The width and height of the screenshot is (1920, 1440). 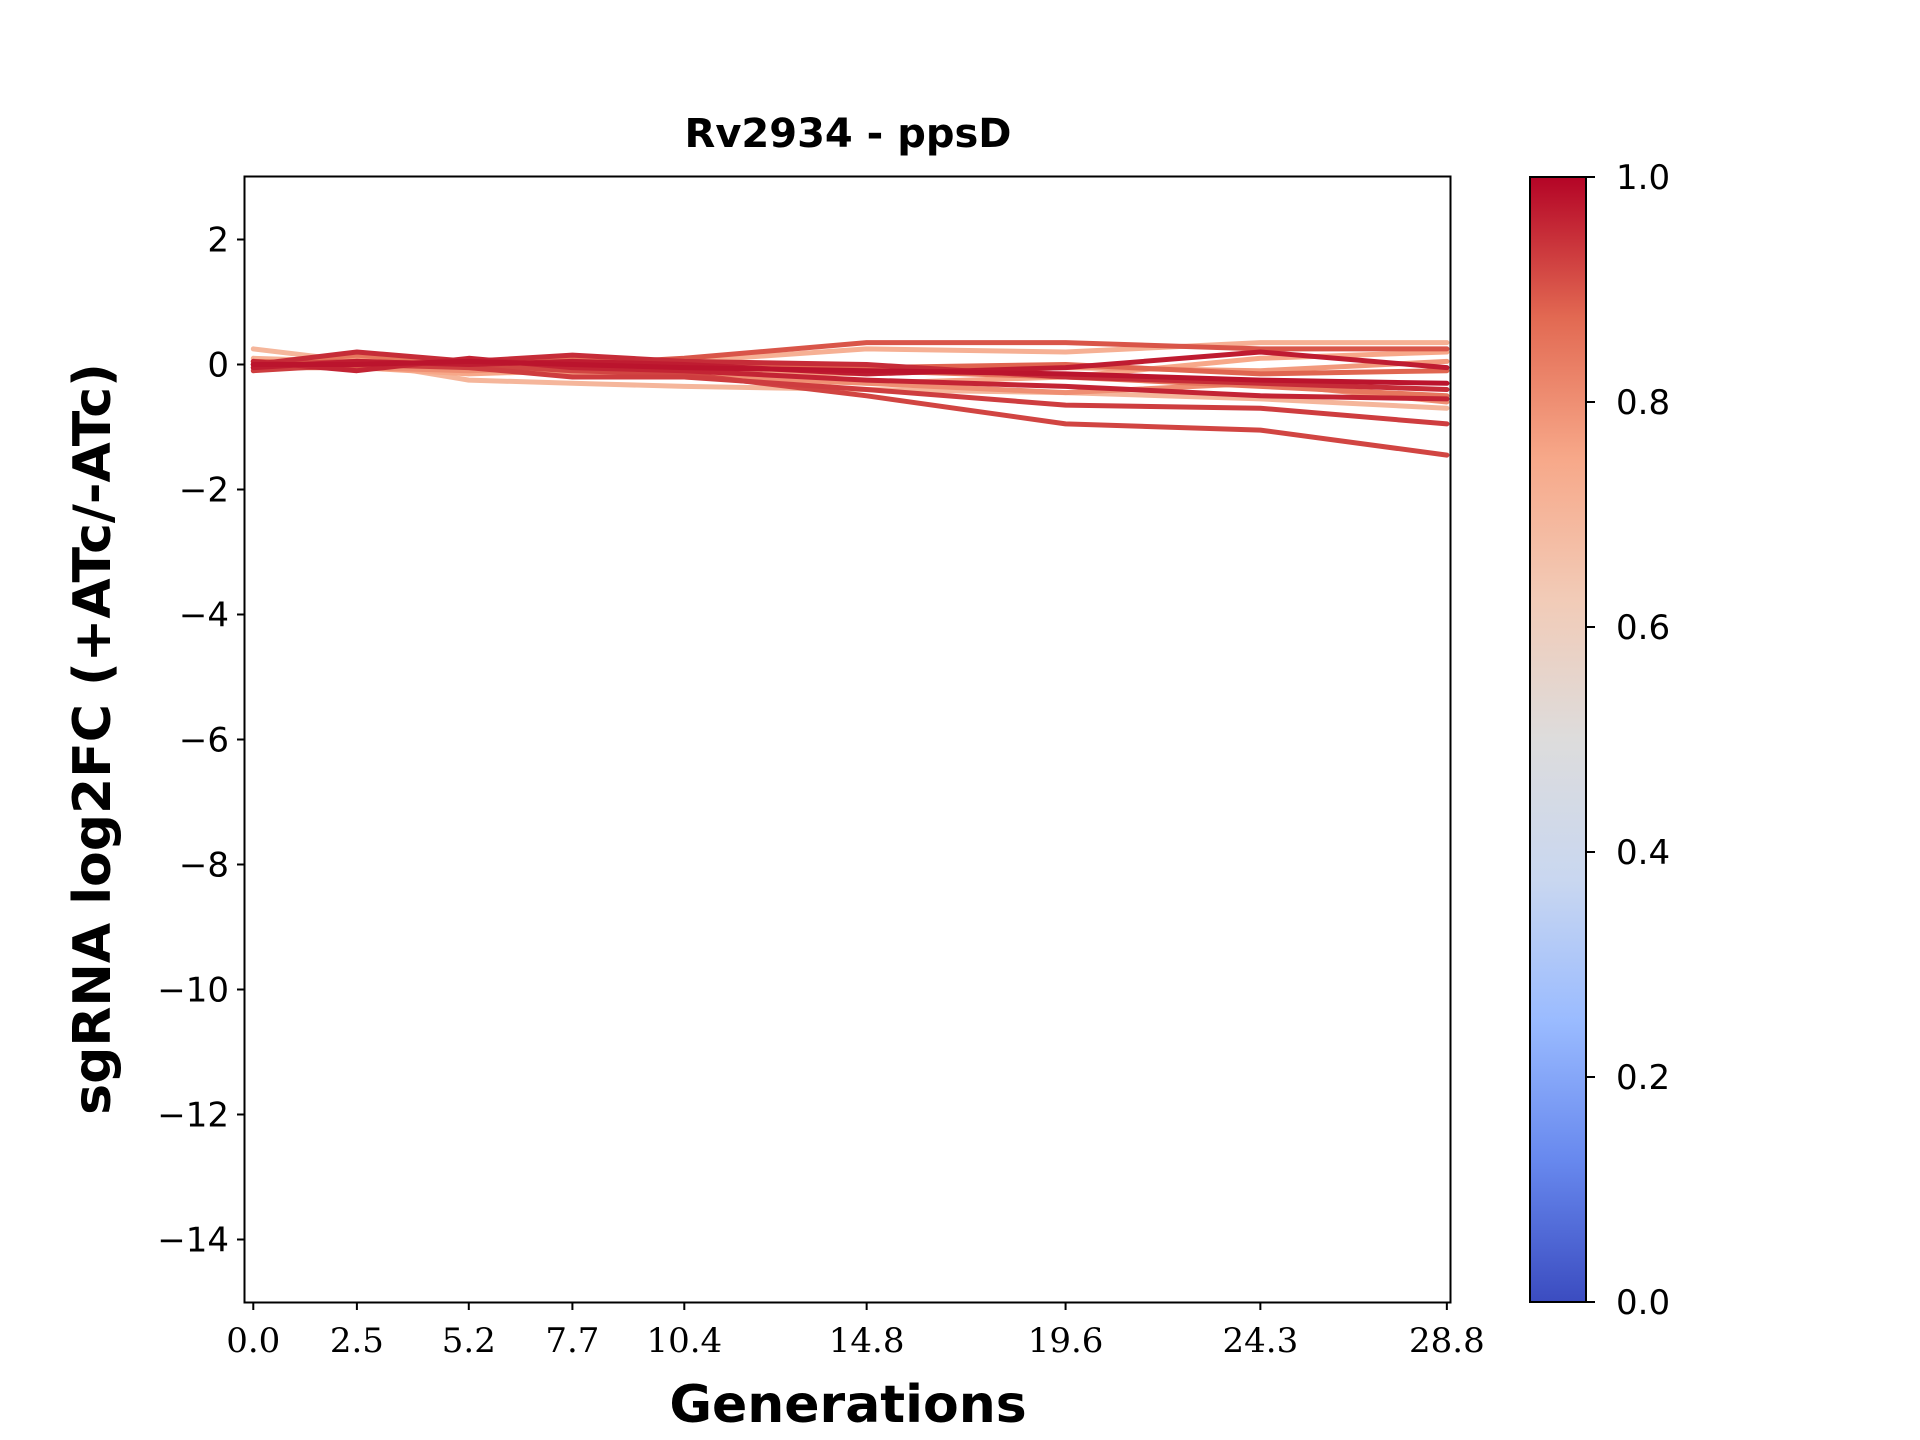 What do you see at coordinates (204, 741) in the screenshot?
I see `y-tick-label: −6` at bounding box center [204, 741].